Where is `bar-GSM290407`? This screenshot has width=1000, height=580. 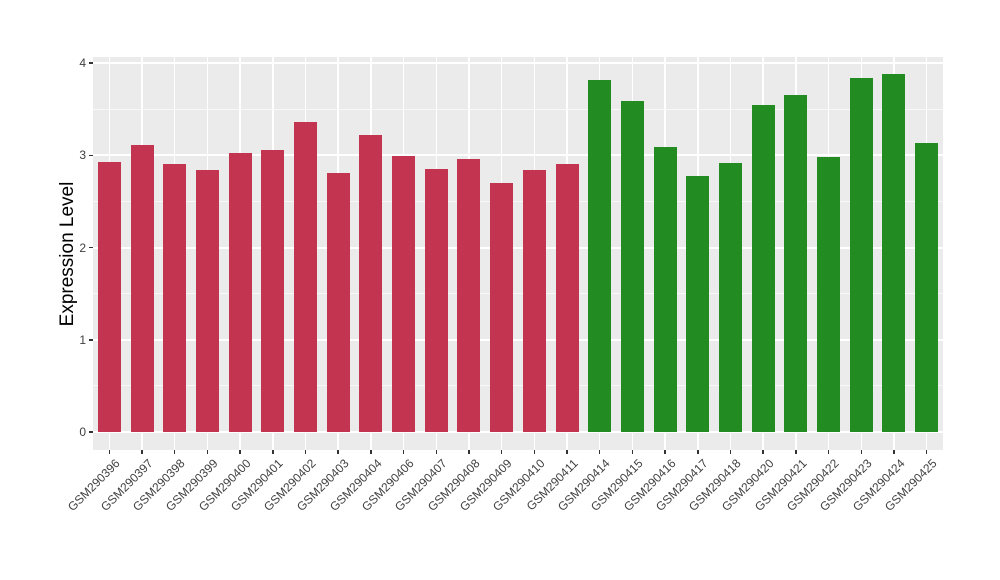 bar-GSM290407 is located at coordinates (436, 300).